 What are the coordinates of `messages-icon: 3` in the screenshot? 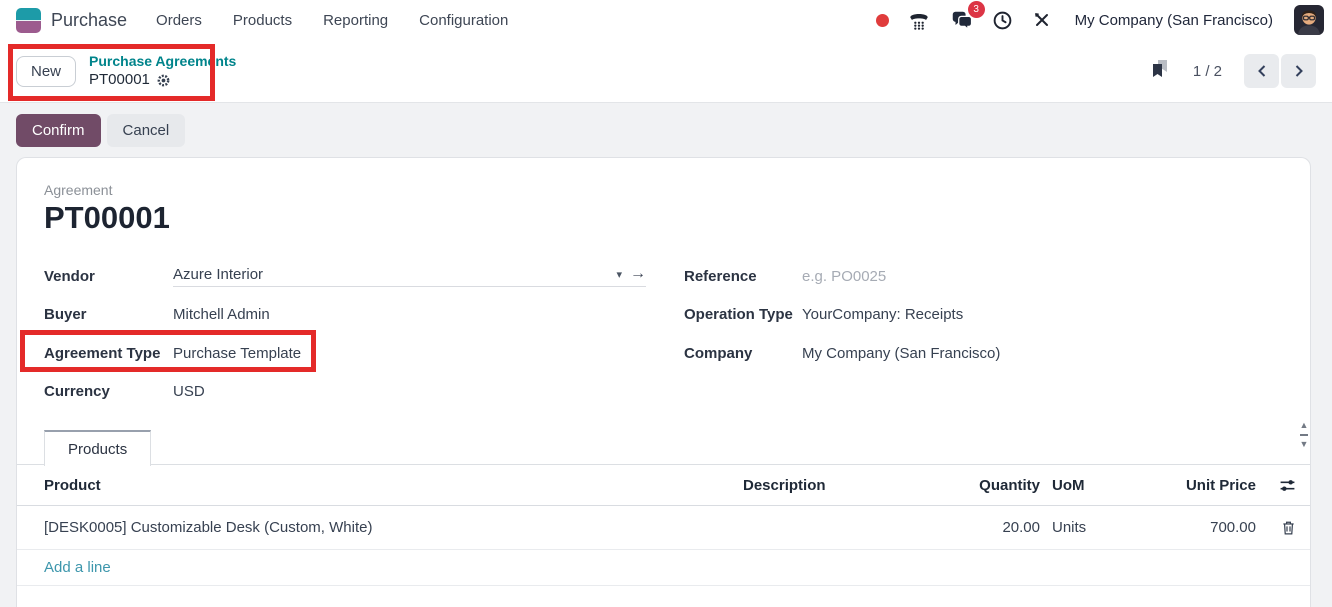 It's located at (967, 16).